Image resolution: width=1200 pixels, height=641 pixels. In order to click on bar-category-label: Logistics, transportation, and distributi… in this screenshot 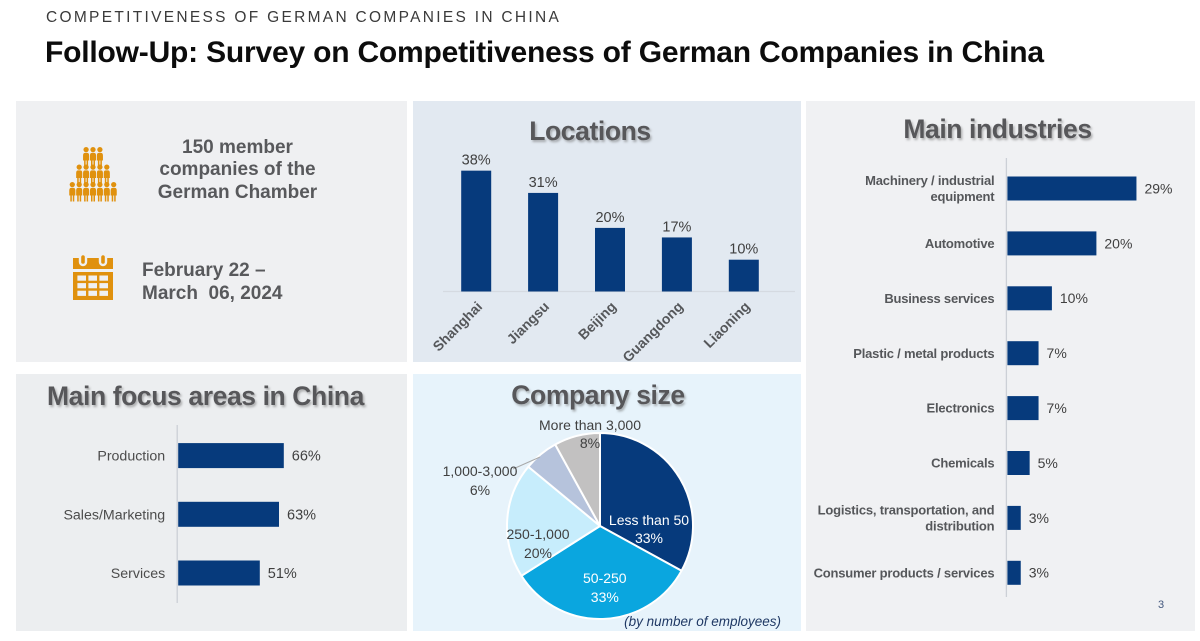, I will do `click(906, 517)`.